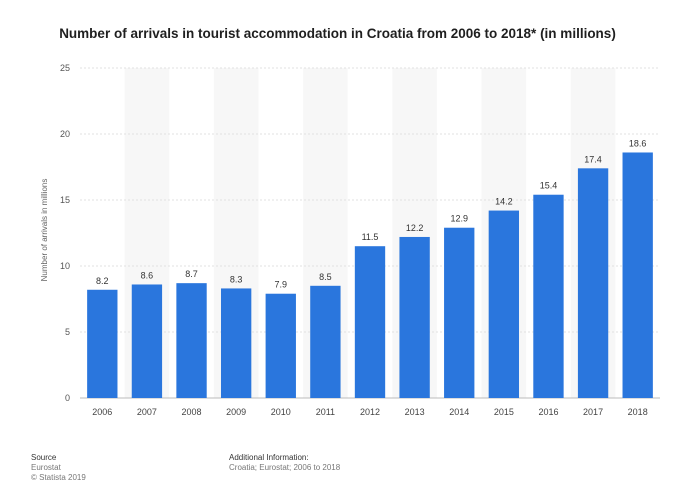 The height and width of the screenshot is (504, 675). Describe the element at coordinates (65, 200) in the screenshot. I see `y-tick-label: 15` at that location.